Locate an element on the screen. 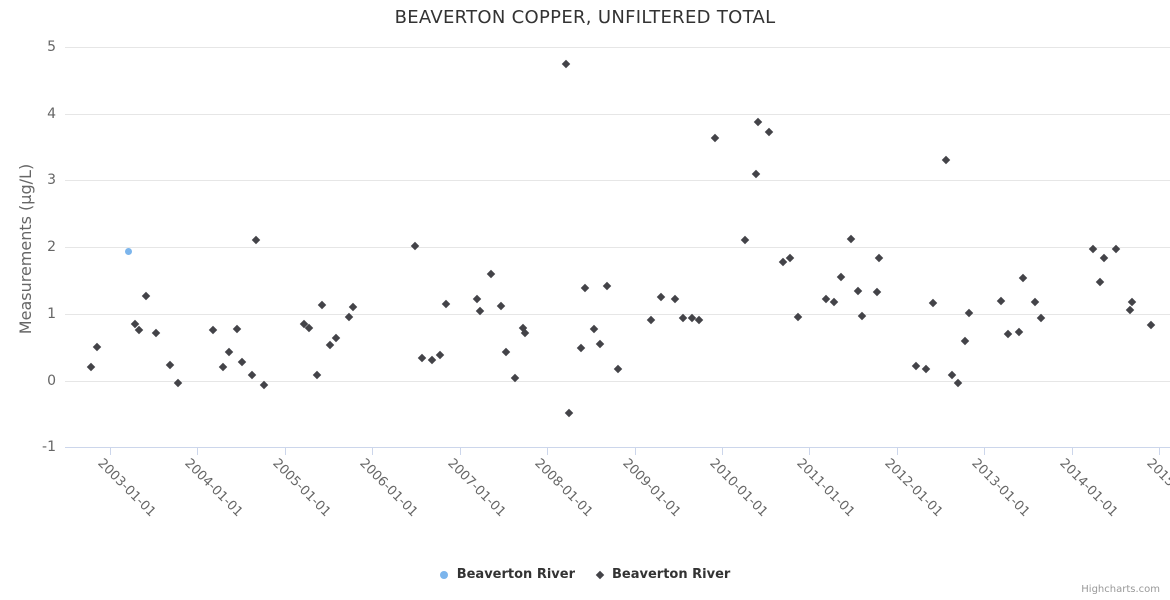 This screenshot has height=600, width=1170. y-tick-label: 2 is located at coordinates (51, 247).